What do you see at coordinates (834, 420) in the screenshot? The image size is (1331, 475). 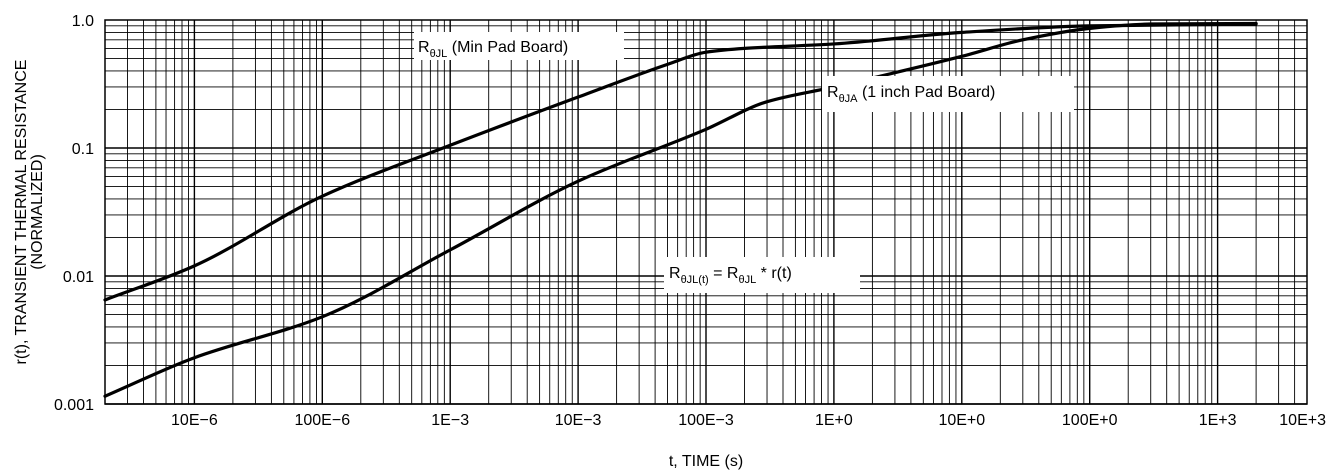 I see `x-tick-label: 1E+0` at bounding box center [834, 420].